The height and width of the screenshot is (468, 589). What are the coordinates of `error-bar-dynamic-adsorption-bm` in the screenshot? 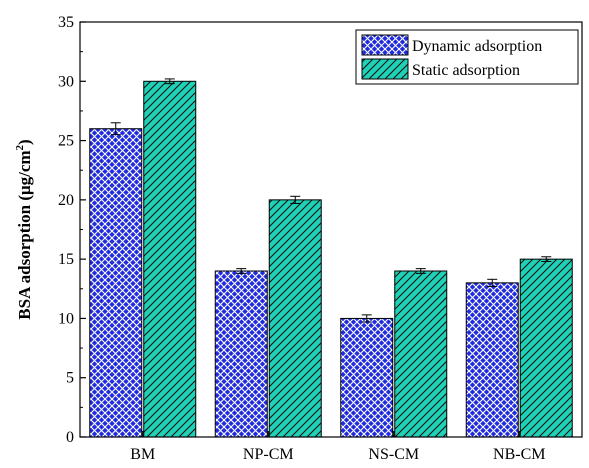 It's located at (115, 129).